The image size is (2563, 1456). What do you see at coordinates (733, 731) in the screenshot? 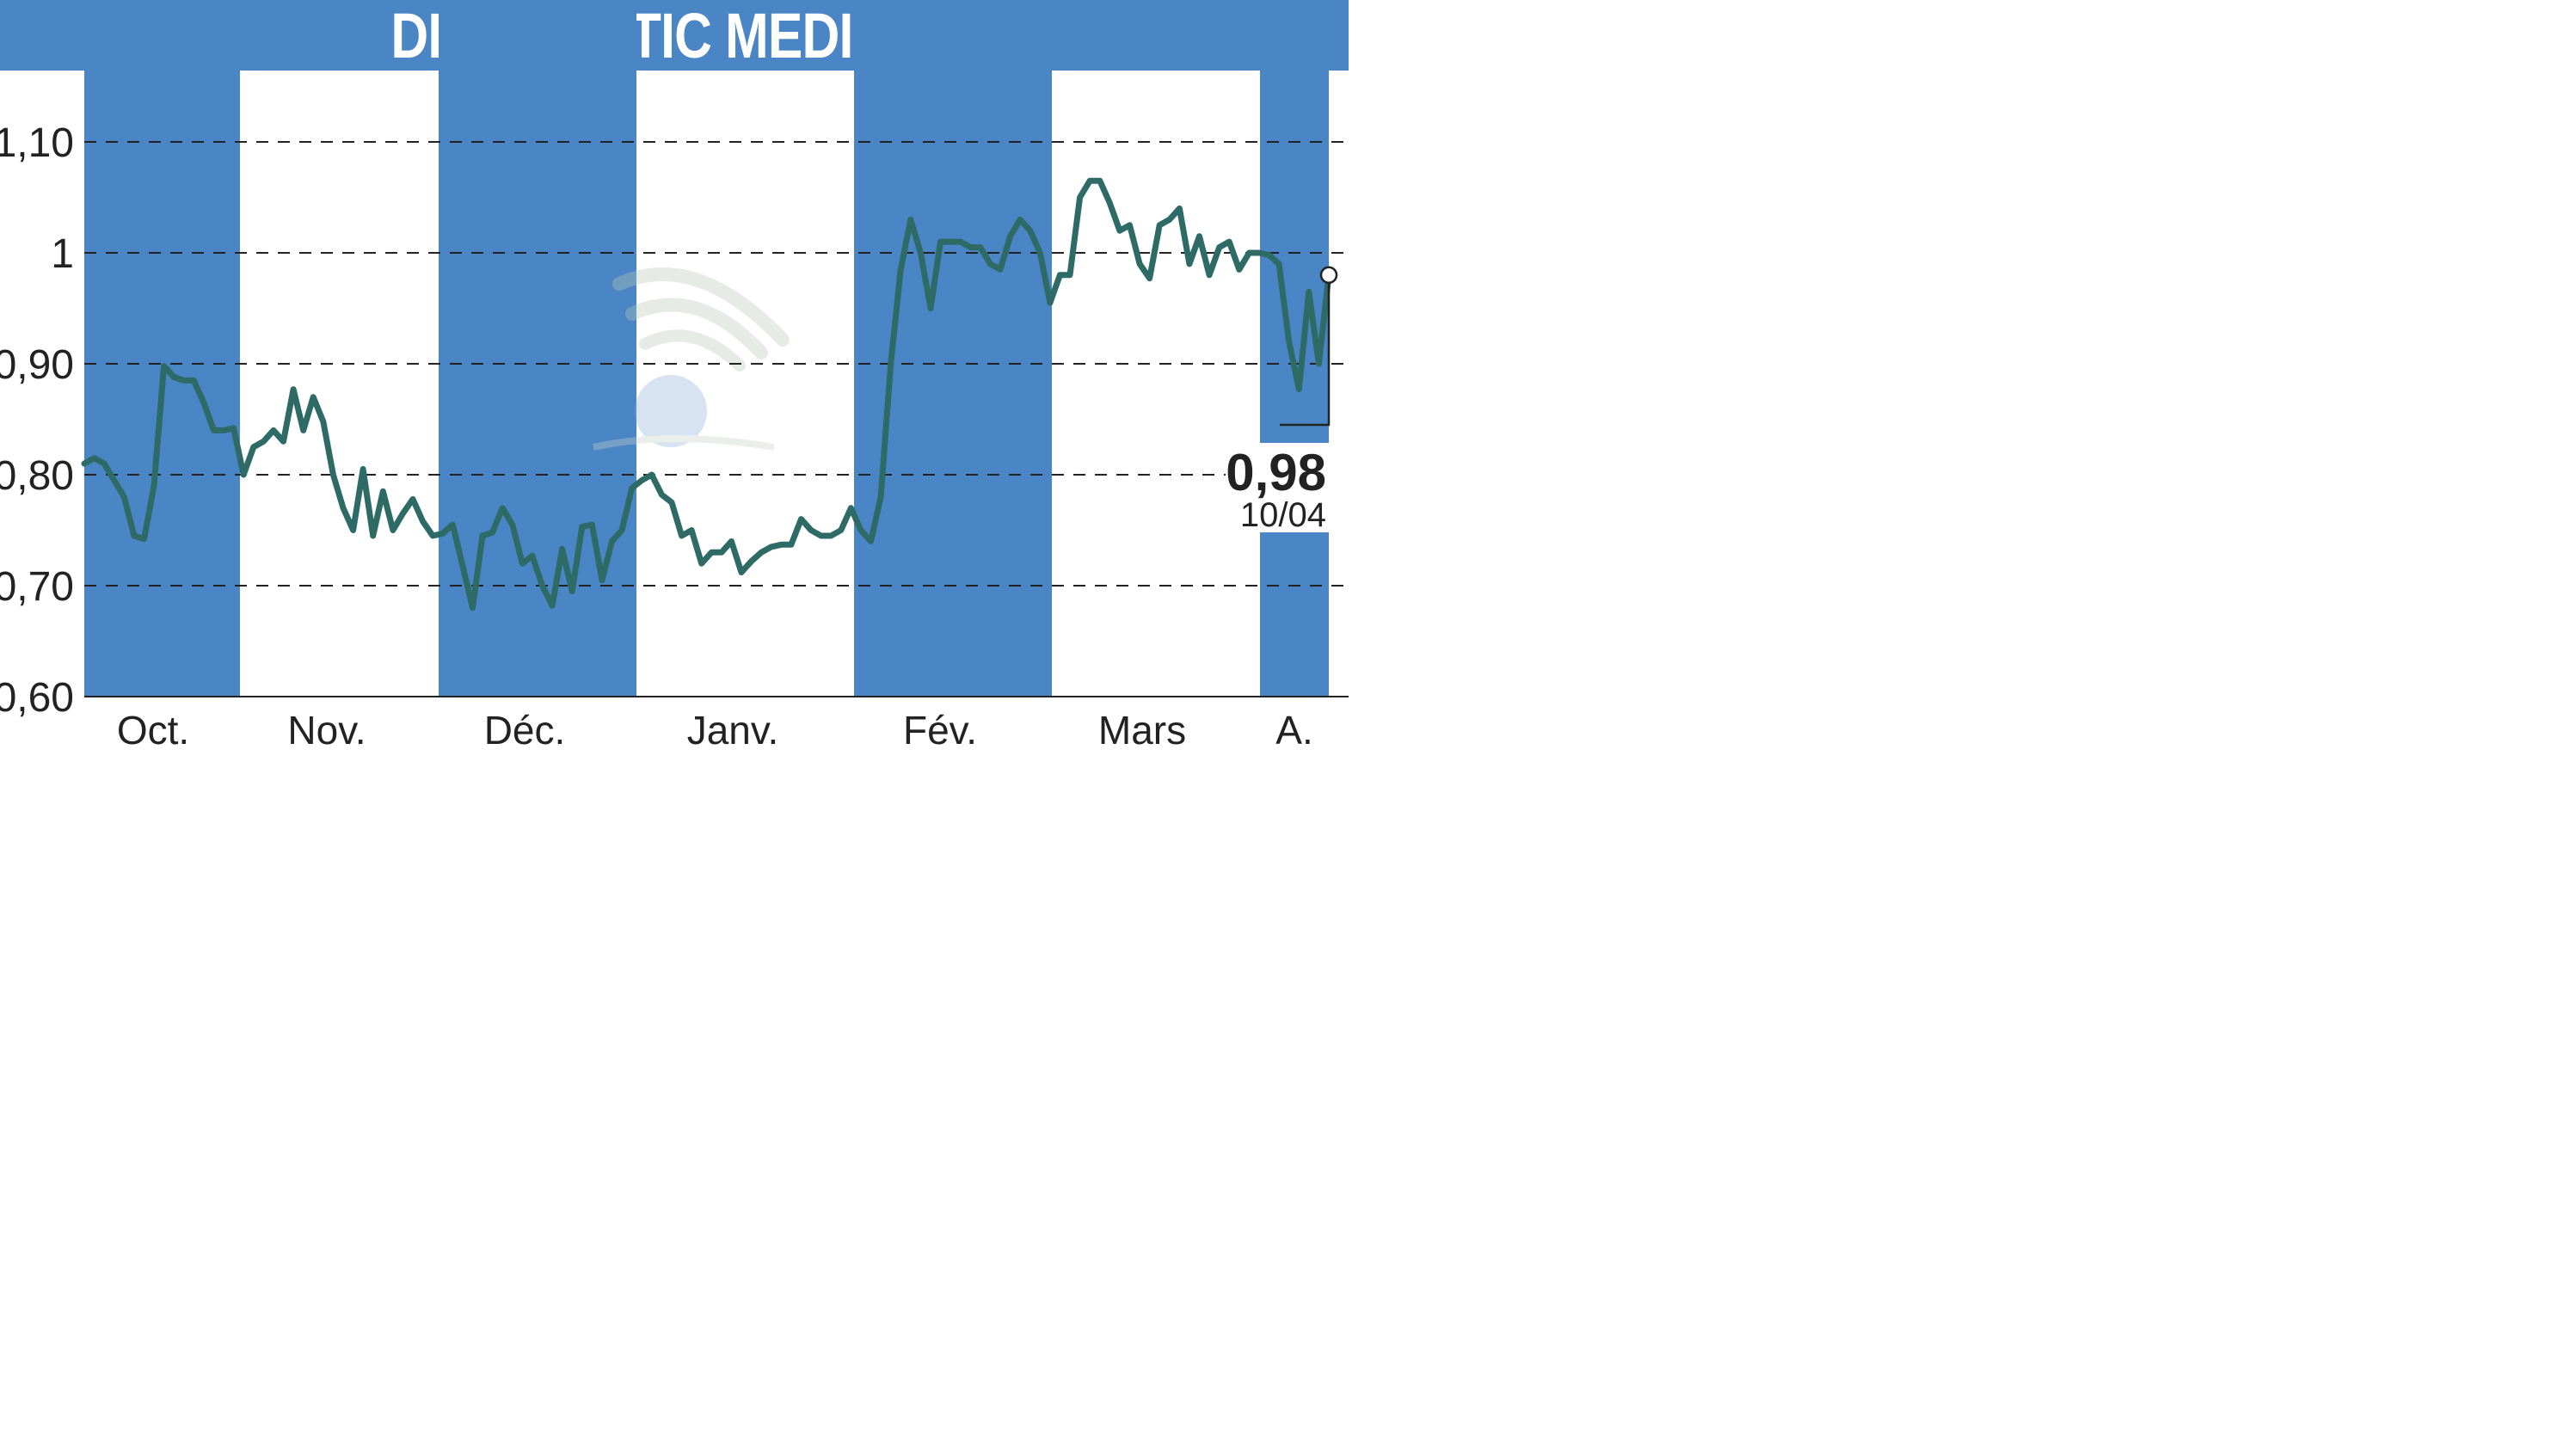
I see `x-tick-label-3: Janv.` at bounding box center [733, 731].